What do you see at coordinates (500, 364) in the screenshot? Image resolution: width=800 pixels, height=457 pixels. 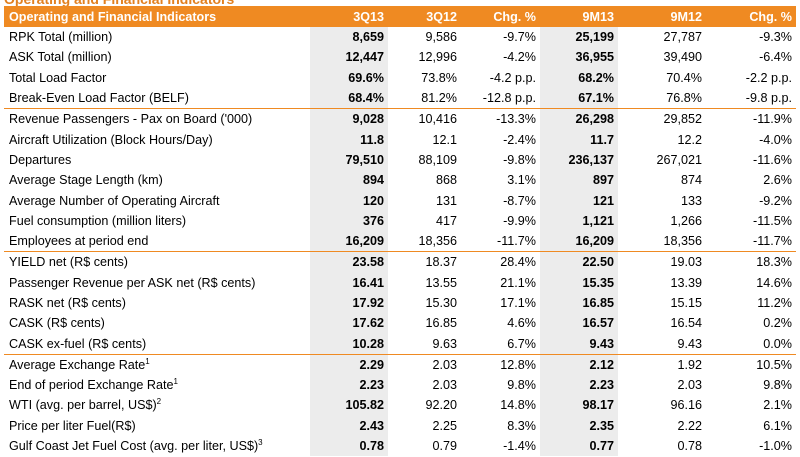 I see `cell-chg-quarter: 12.8%` at bounding box center [500, 364].